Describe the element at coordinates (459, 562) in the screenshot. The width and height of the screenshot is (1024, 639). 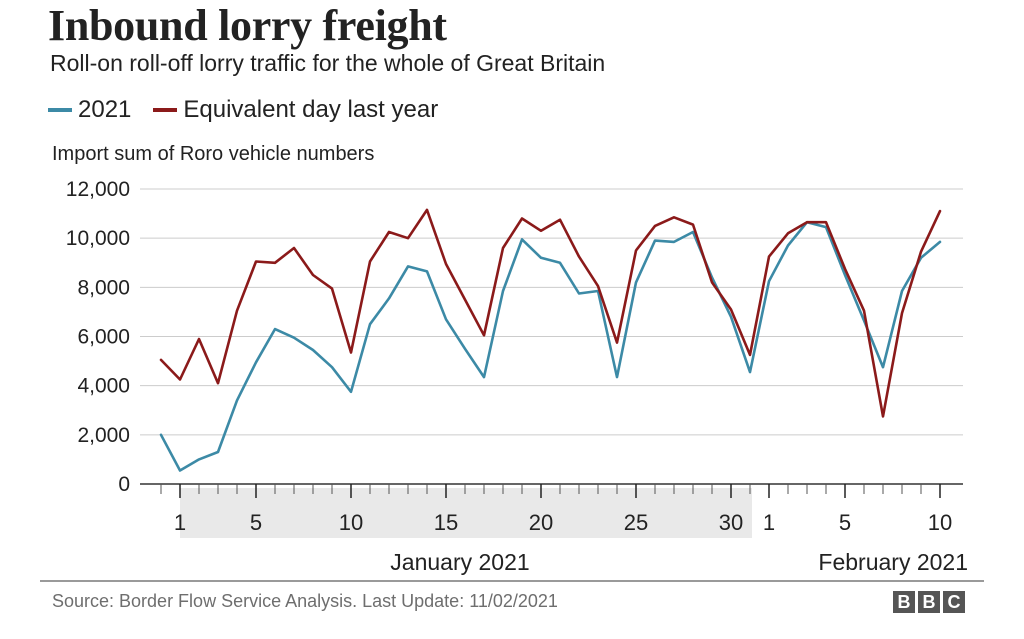
I see `month-label-january: January 2021` at that location.